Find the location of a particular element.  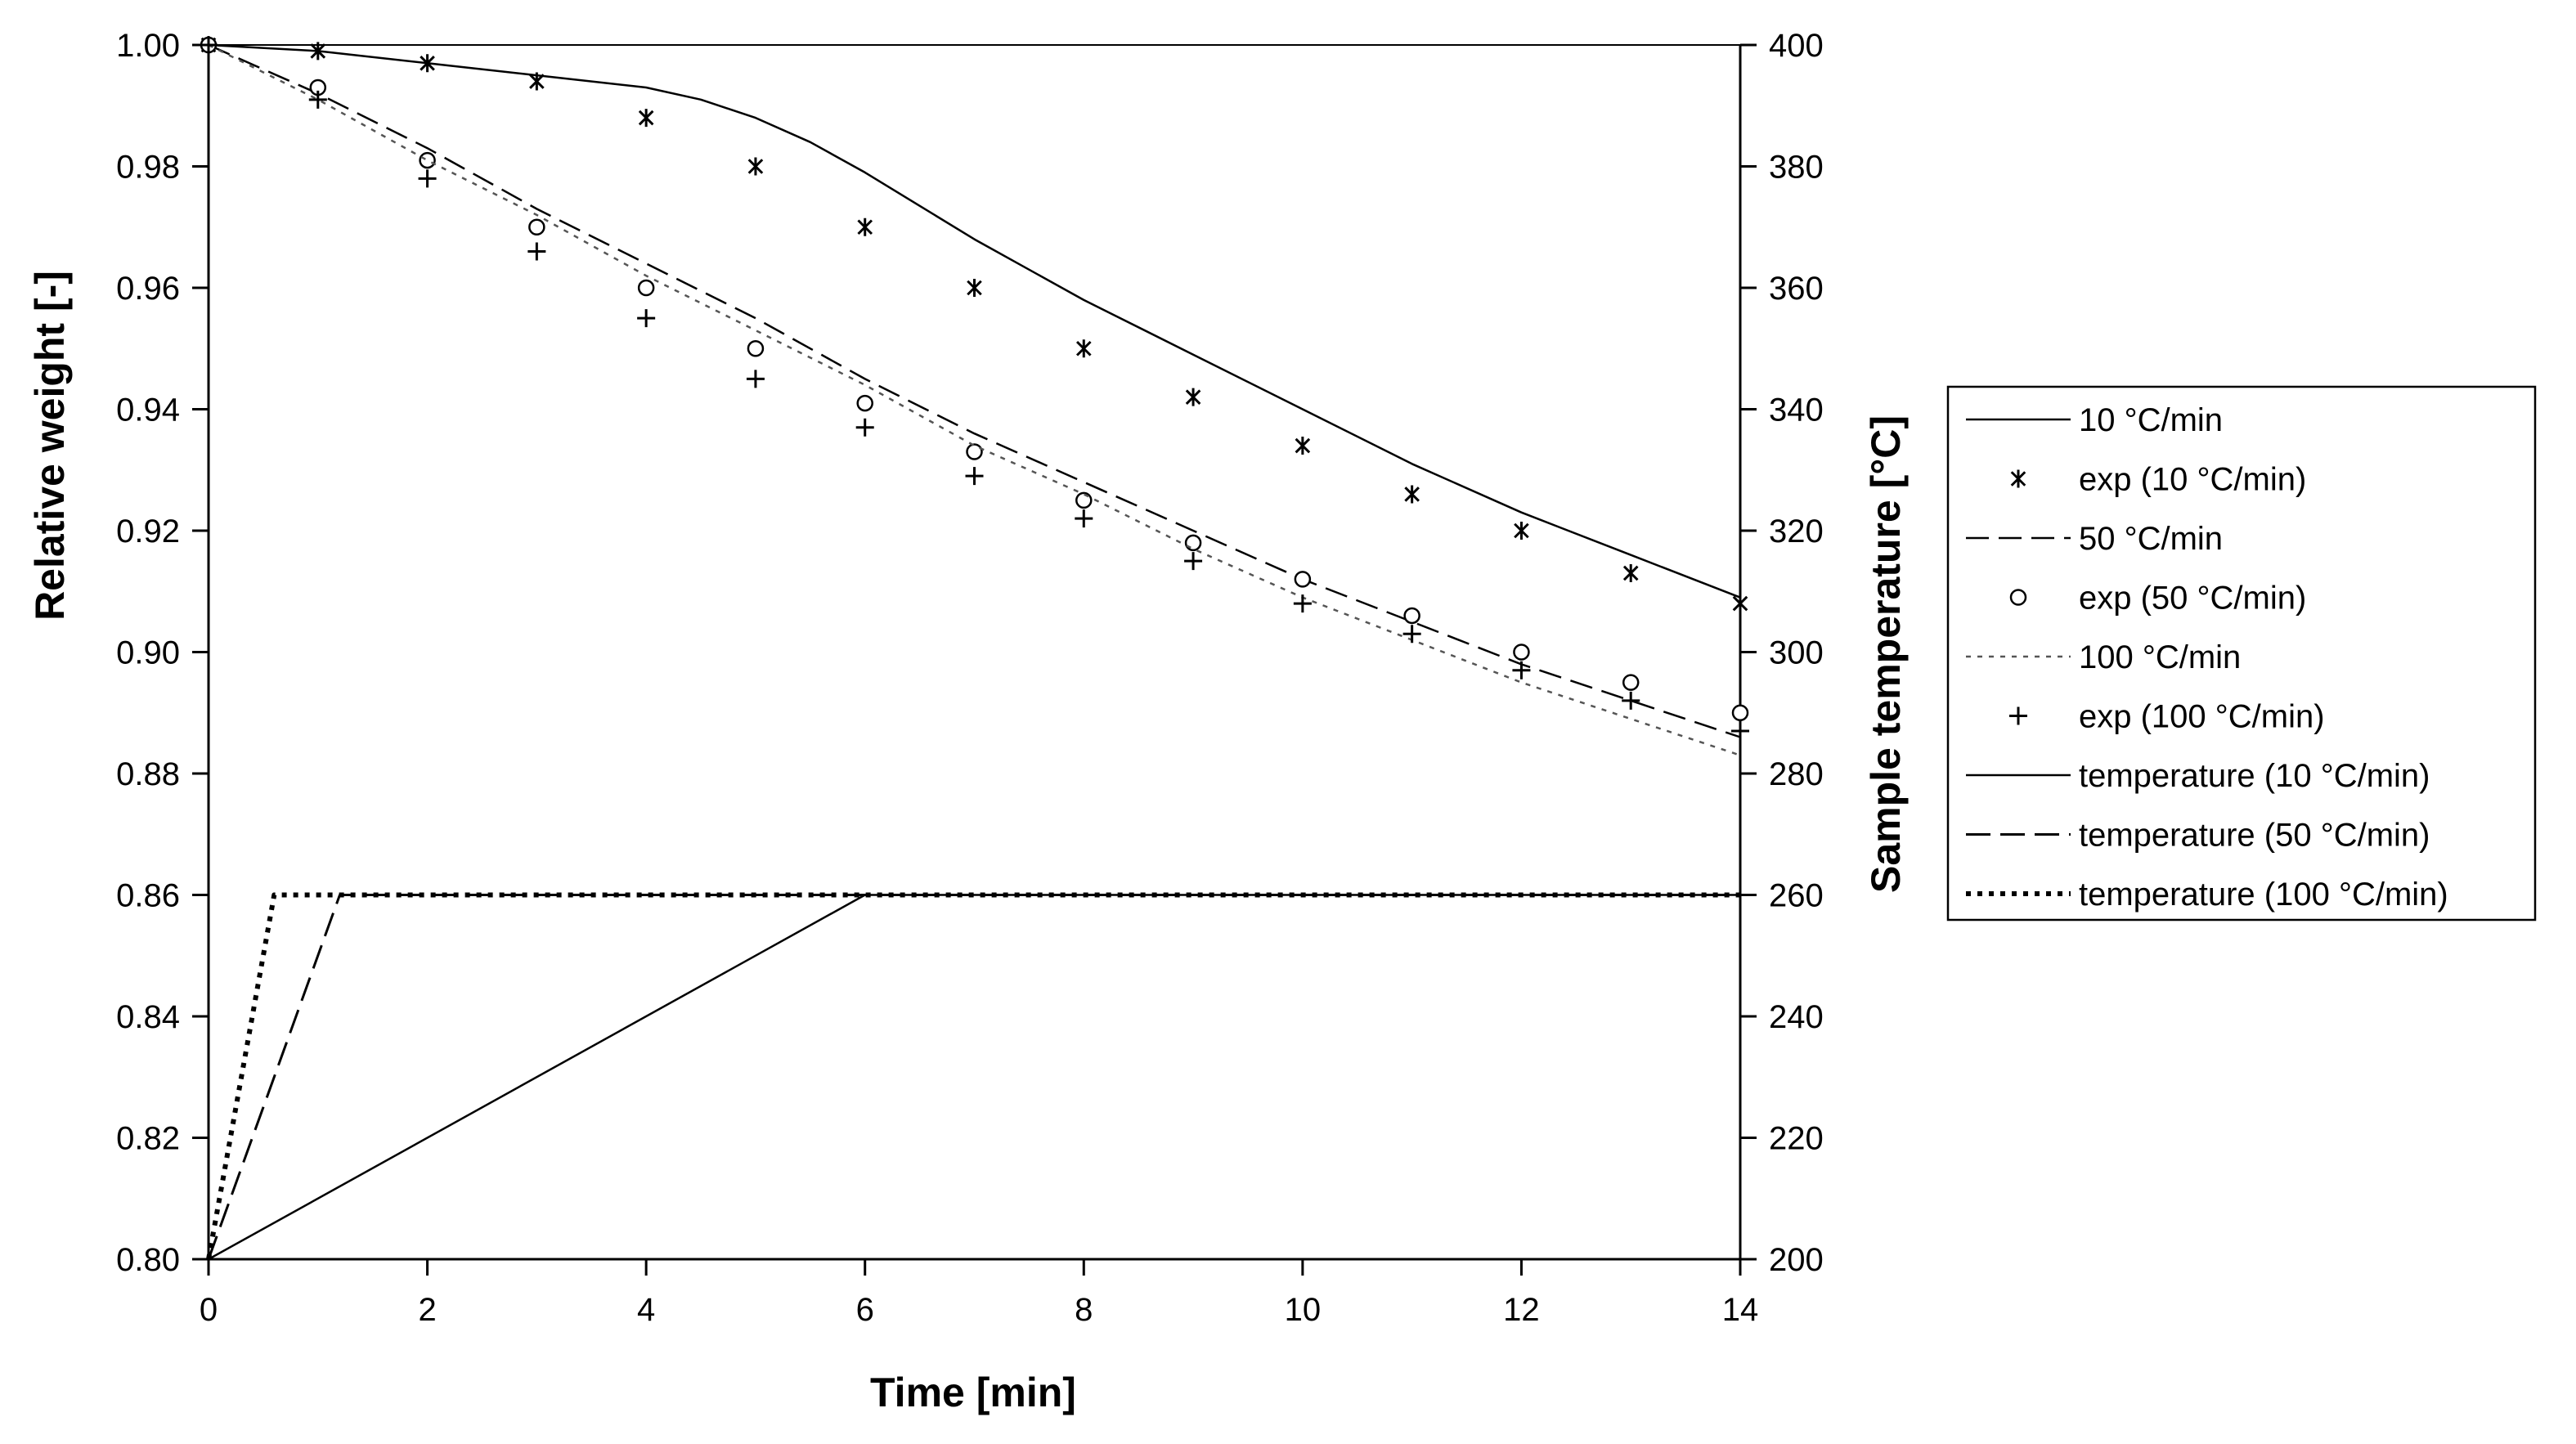

y-left-tick-label: 0.92 is located at coordinates (148, 531).